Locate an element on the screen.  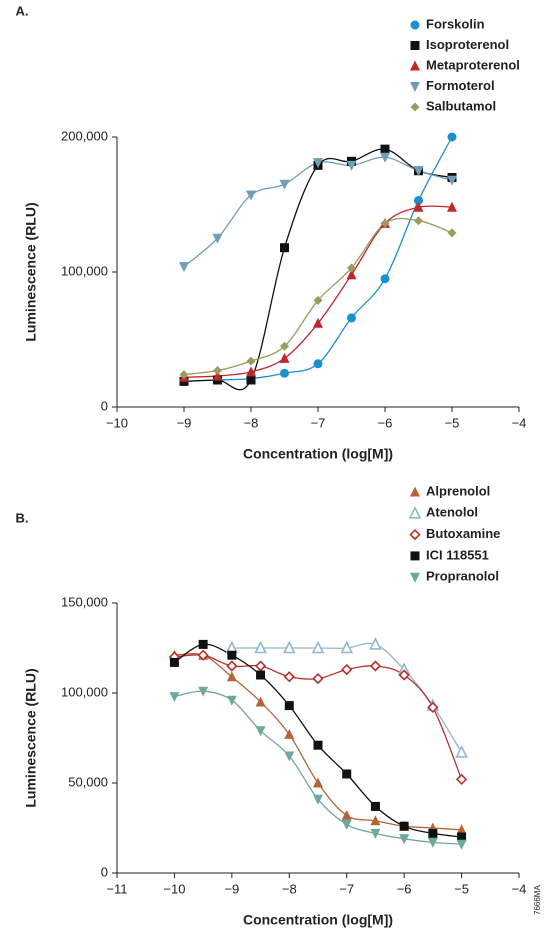
figure-code: 7666MA is located at coordinates (537, 900).